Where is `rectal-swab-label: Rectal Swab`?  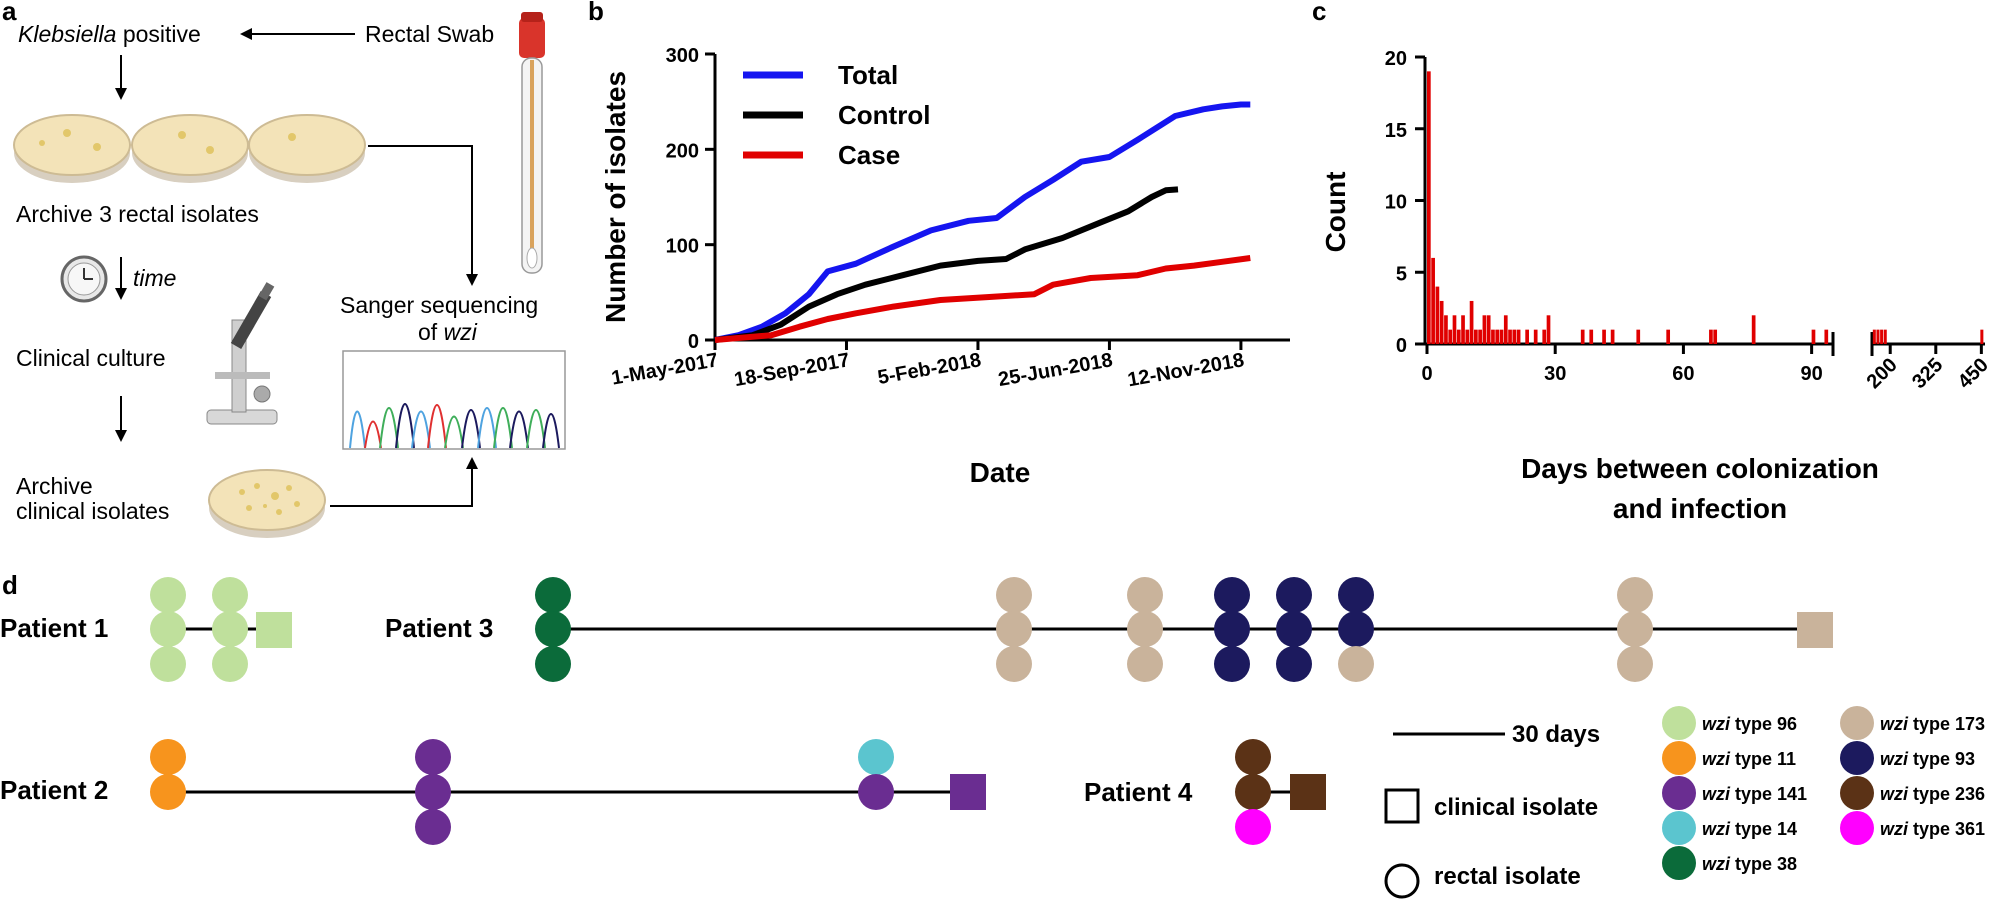
rectal-swab-label: Rectal Swab is located at coordinates (429, 34).